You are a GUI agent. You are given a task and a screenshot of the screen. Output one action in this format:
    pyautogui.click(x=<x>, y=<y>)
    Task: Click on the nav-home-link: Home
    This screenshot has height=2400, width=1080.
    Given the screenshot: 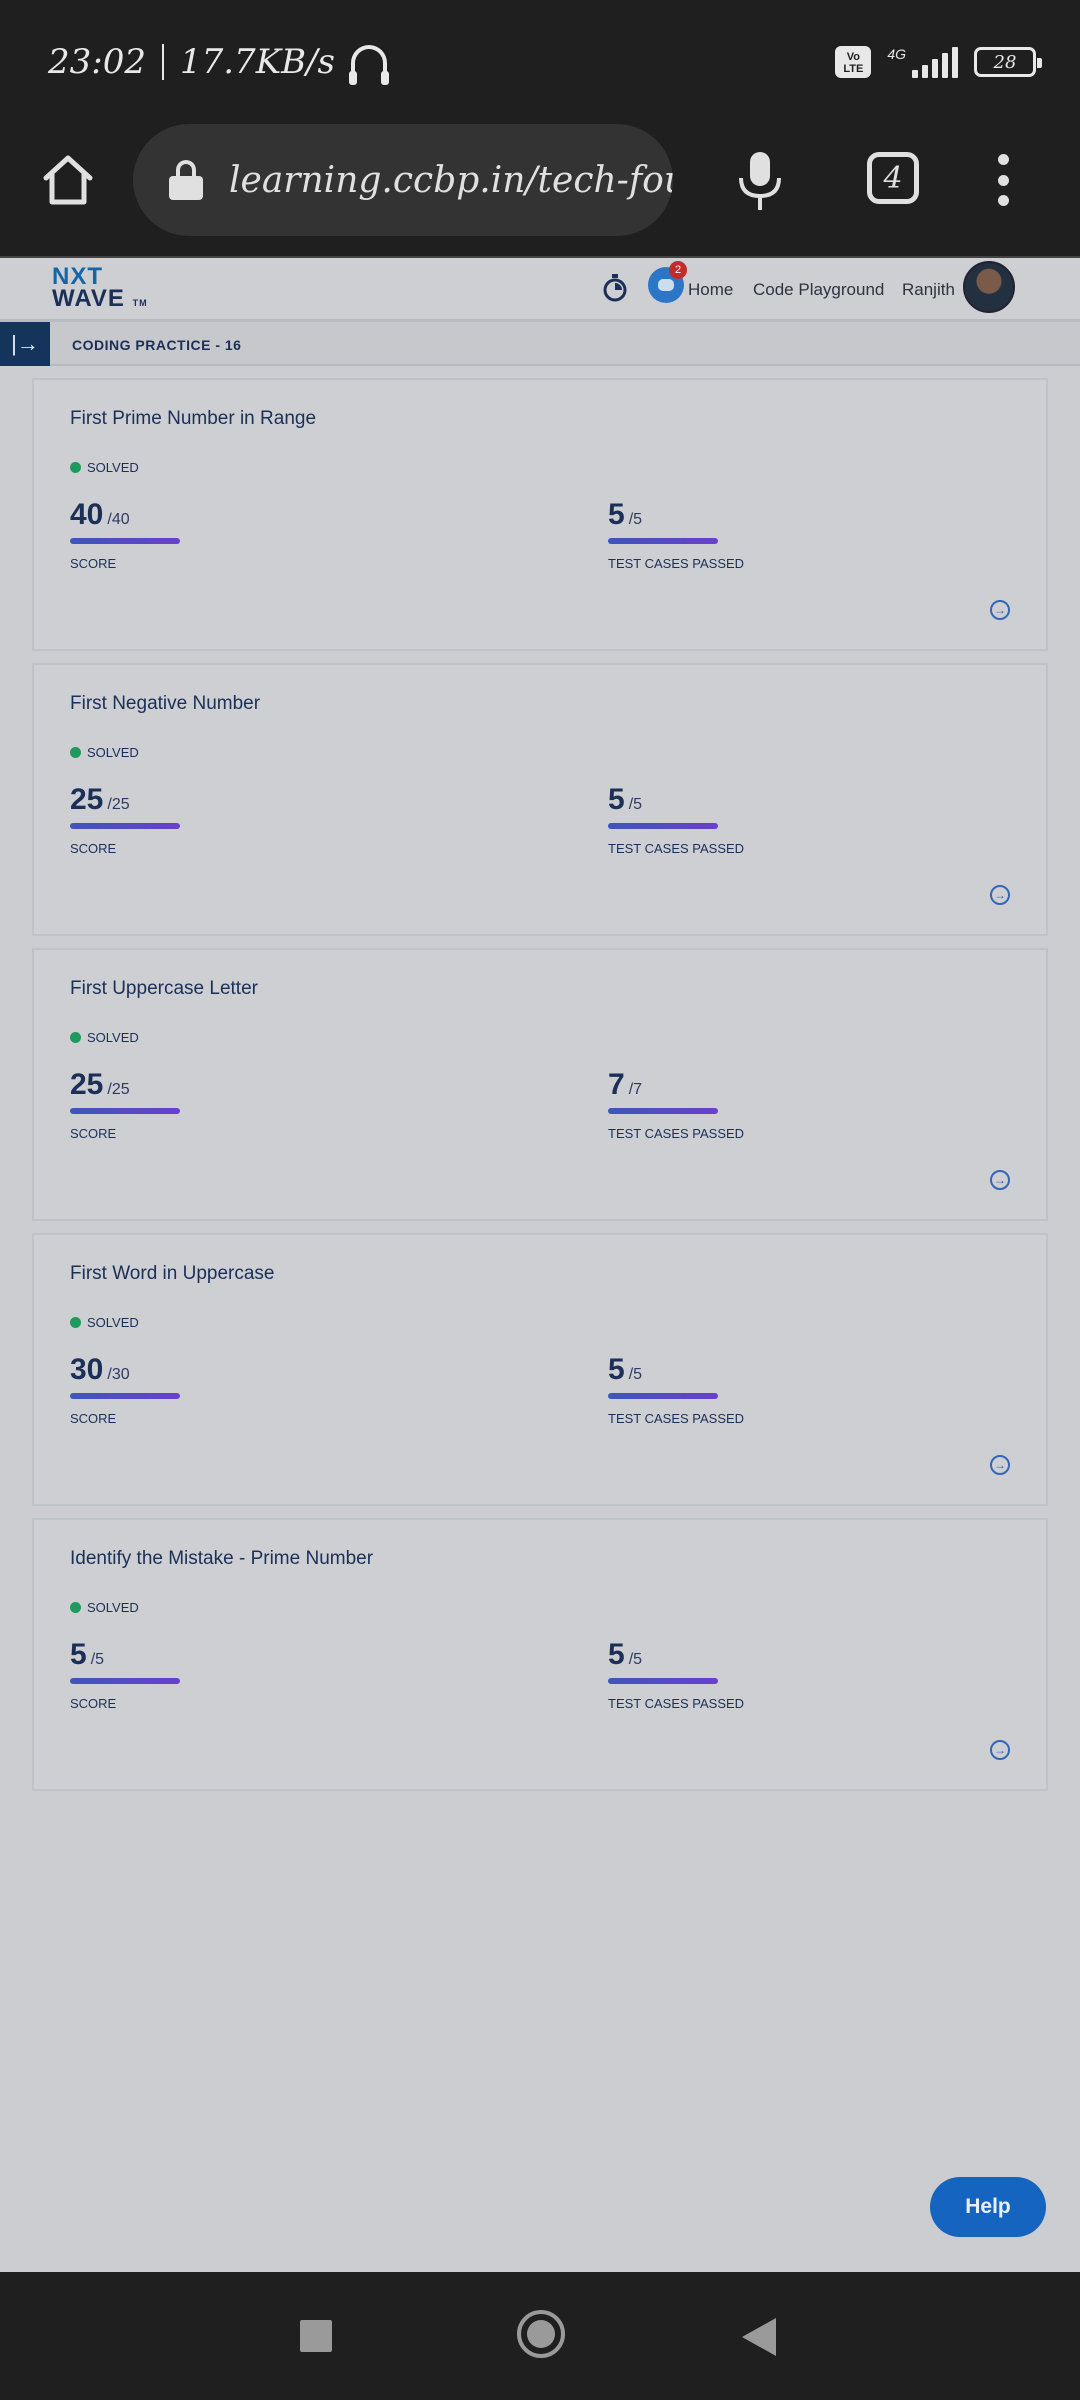 What is the action you would take?
    pyautogui.click(x=711, y=289)
    